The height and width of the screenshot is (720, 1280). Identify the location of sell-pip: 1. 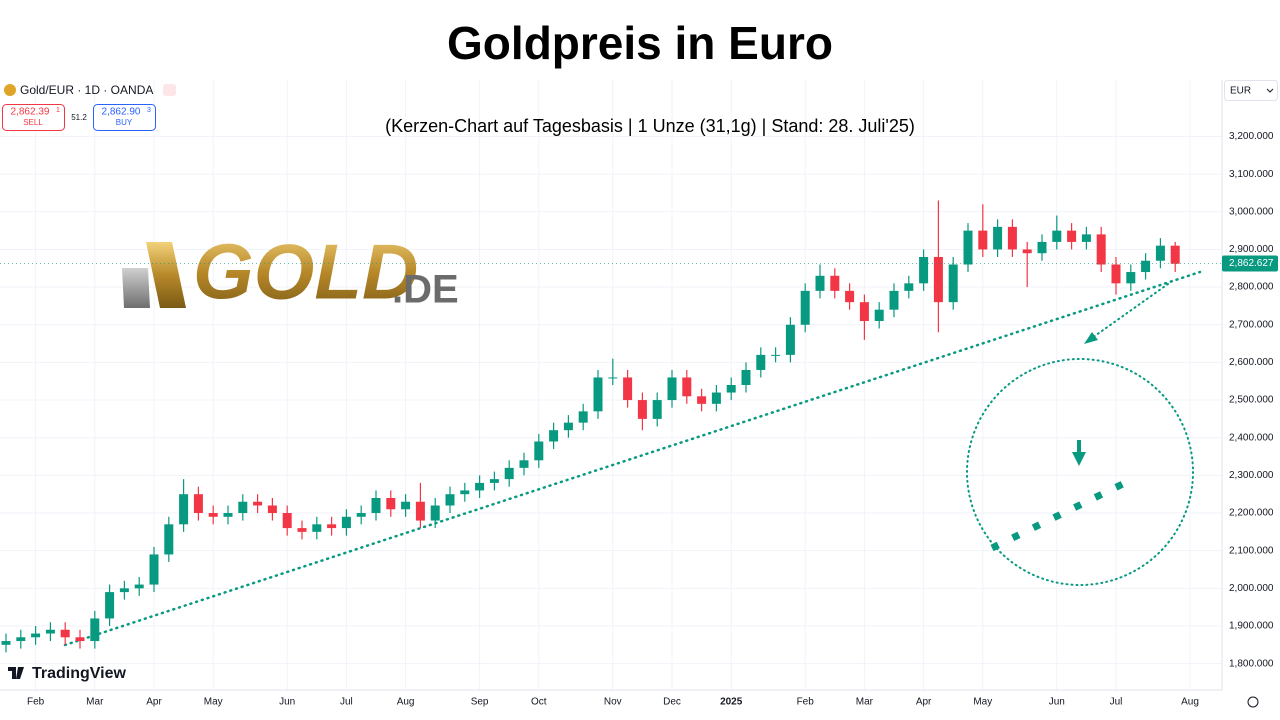
(58, 110).